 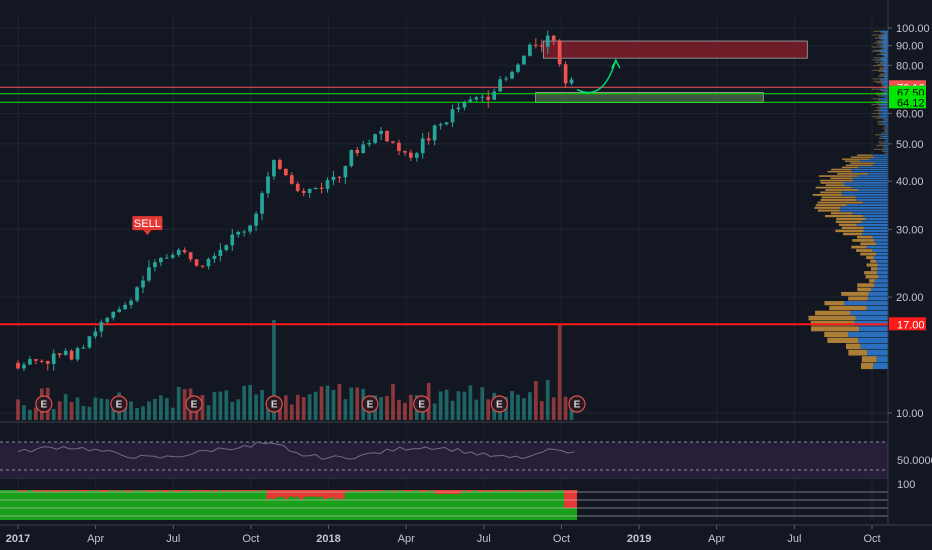 What do you see at coordinates (194, 404) in the screenshot?
I see `earnings-marker` at bounding box center [194, 404].